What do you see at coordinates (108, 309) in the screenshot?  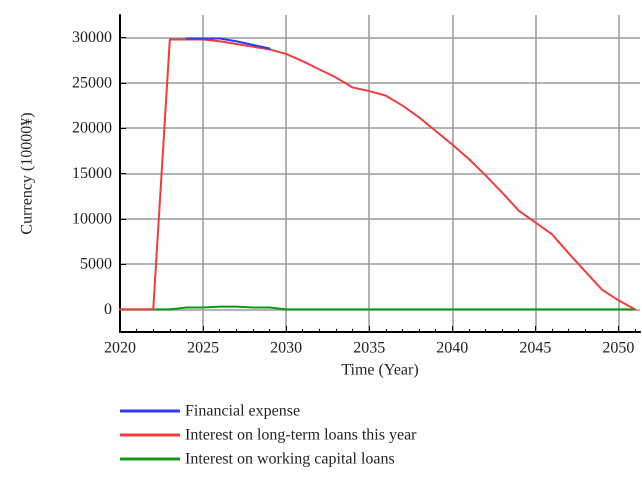 I see `y-tick-label: 0` at bounding box center [108, 309].